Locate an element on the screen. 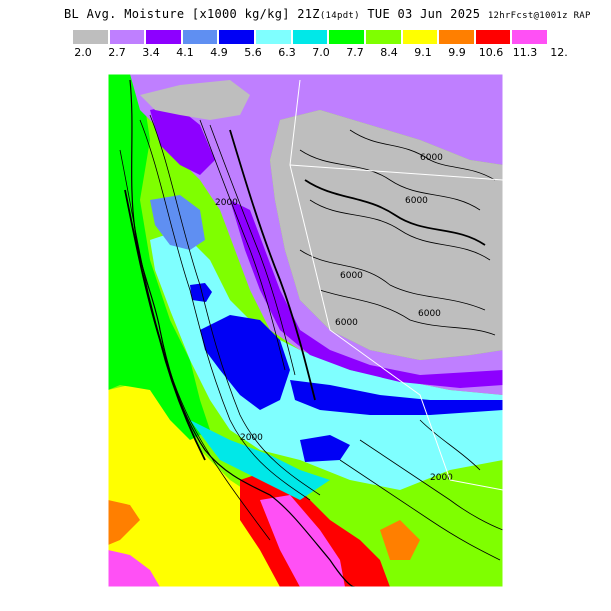 This screenshot has width=611, height=611. field-violet-ridge is located at coordinates (366, 294).